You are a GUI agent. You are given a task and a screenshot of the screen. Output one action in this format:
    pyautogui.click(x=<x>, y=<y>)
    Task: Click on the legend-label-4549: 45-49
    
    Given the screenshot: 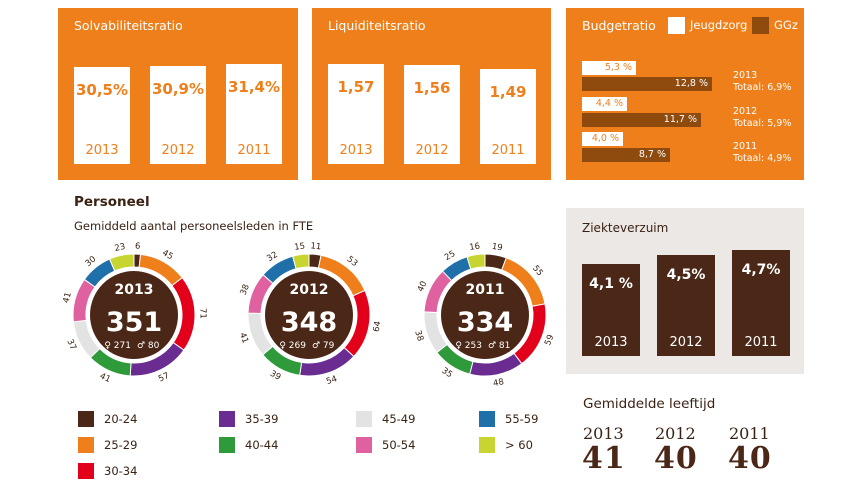 What is the action you would take?
    pyautogui.click(x=399, y=419)
    